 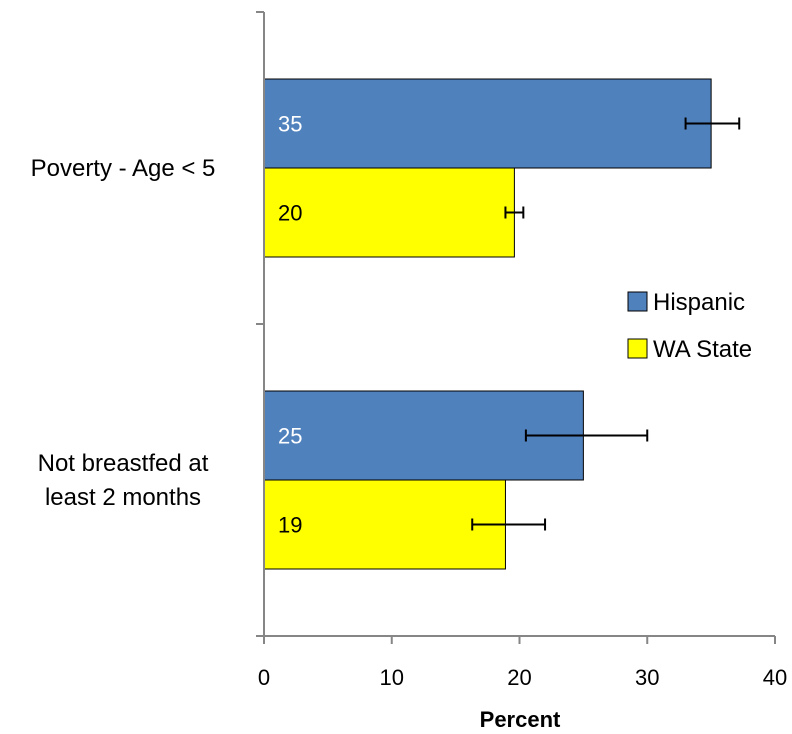 What do you see at coordinates (123, 463) in the screenshot?
I see `category-label-1-0: Not breastfed at` at bounding box center [123, 463].